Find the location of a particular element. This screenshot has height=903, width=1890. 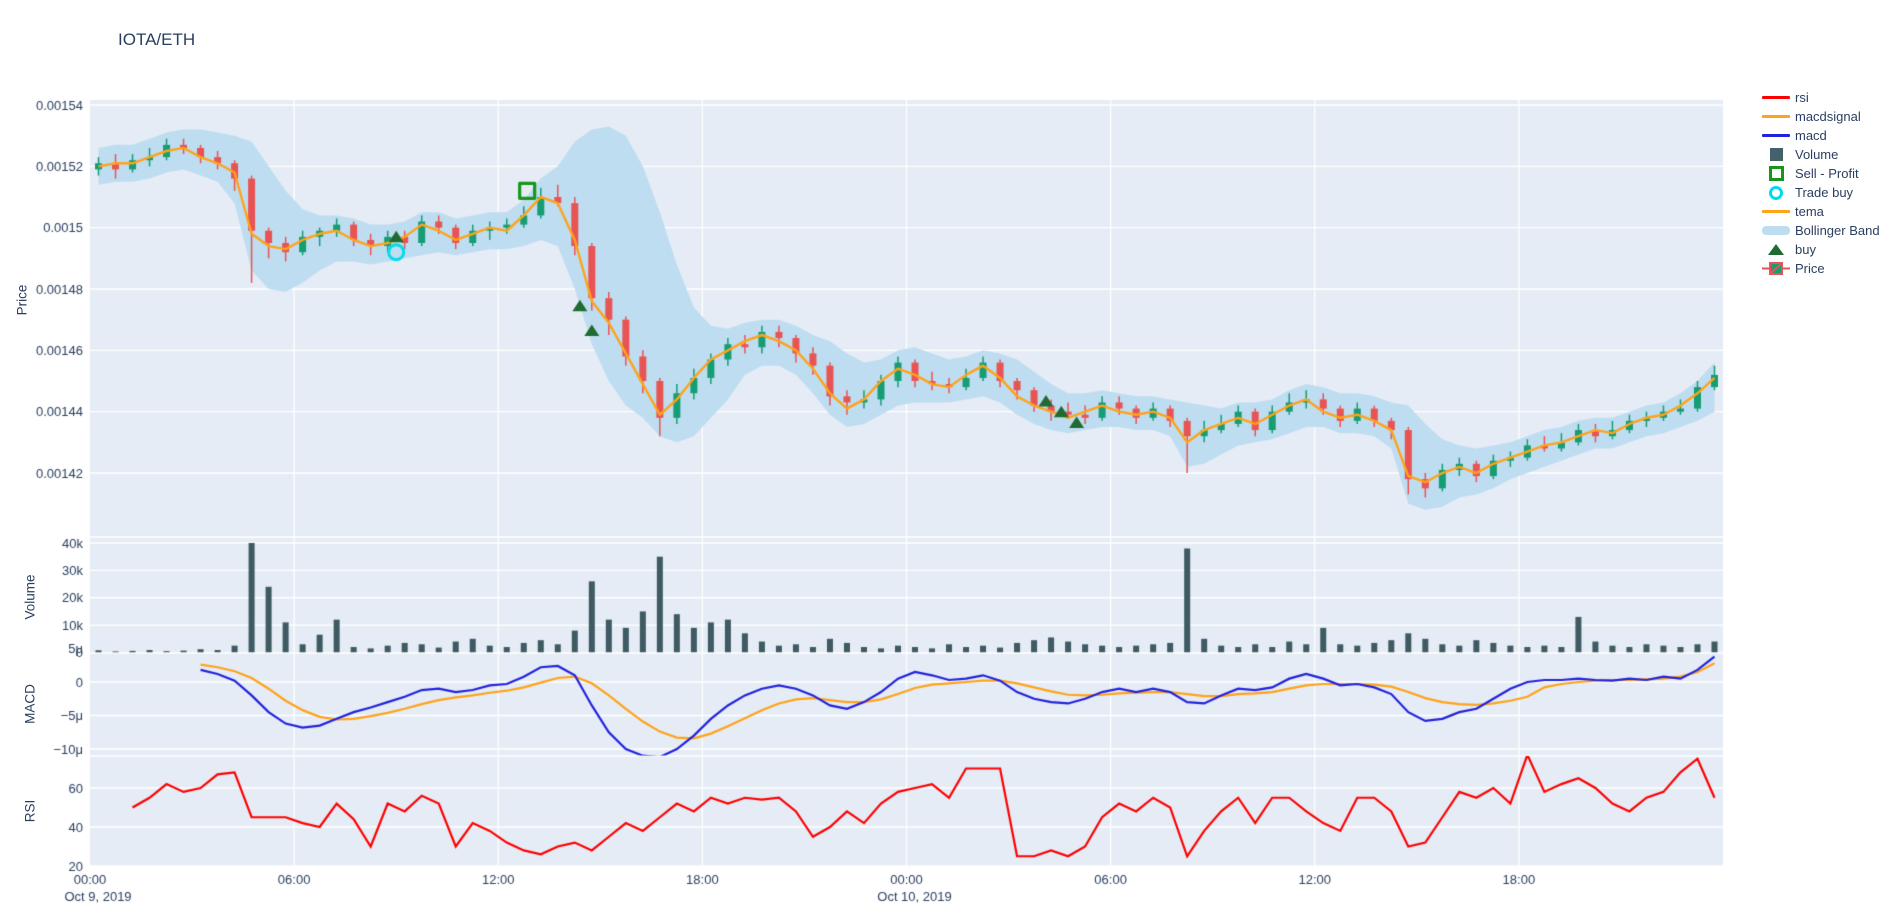

legend-item-tema: tema is located at coordinates (1818, 211).